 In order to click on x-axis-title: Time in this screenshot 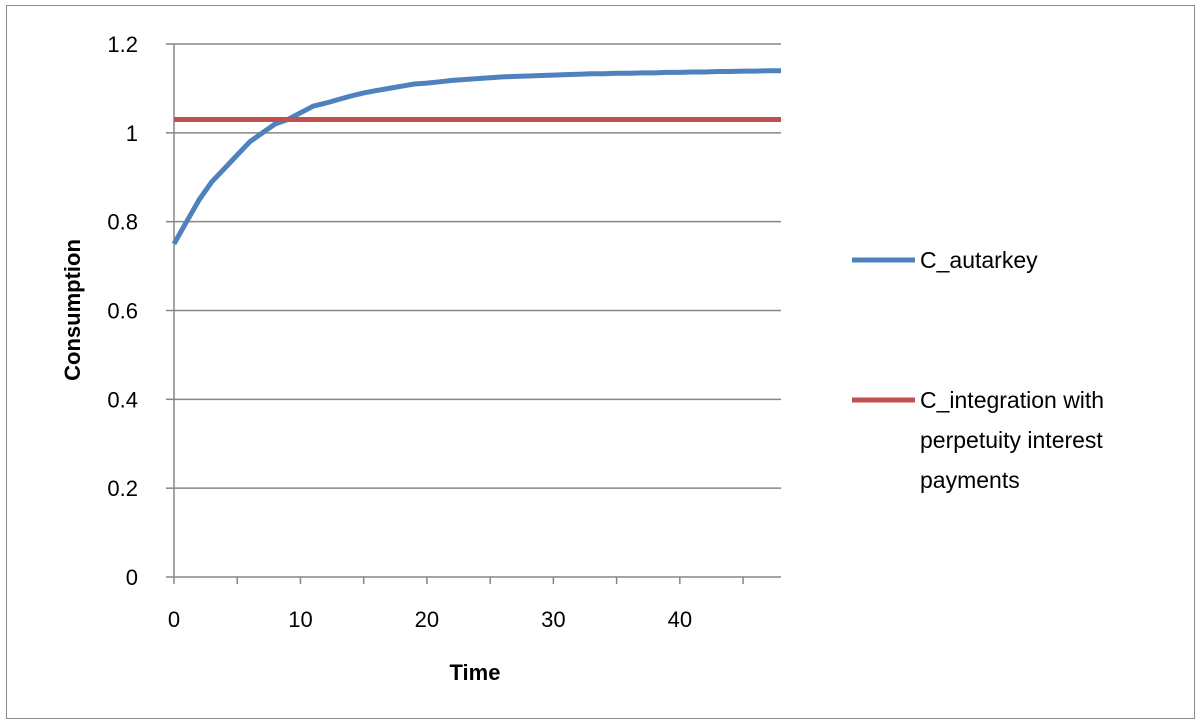, I will do `click(475, 672)`.